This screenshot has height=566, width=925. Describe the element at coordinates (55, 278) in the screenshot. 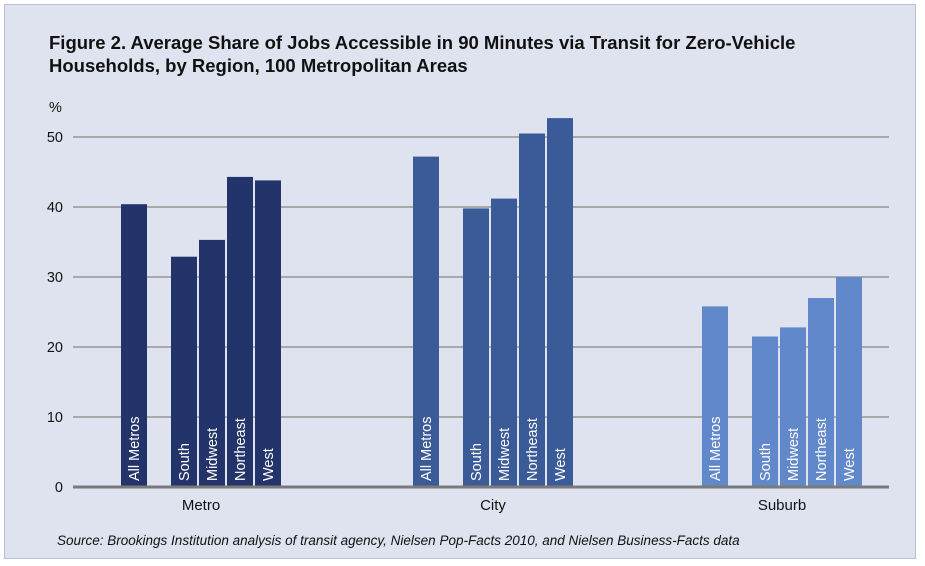

I see `y-tick-label: 30` at that location.